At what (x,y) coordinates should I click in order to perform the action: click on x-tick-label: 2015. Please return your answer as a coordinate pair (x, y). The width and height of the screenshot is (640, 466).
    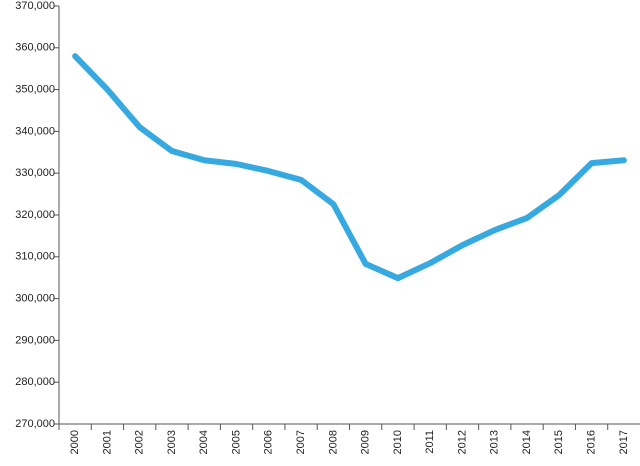
    Looking at the image, I should click on (559, 442).